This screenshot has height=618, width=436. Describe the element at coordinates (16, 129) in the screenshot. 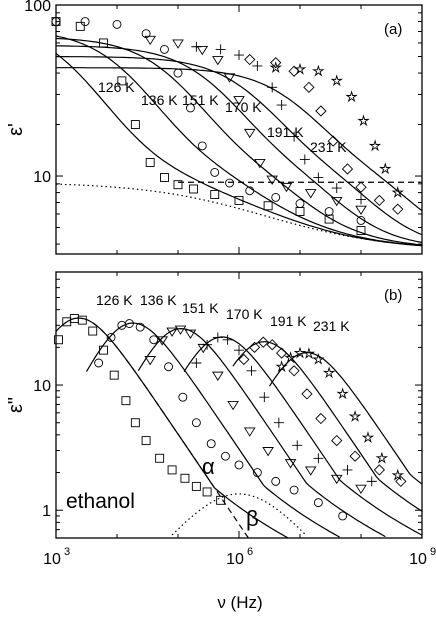

I see `y-axis-label: ε'` at that location.